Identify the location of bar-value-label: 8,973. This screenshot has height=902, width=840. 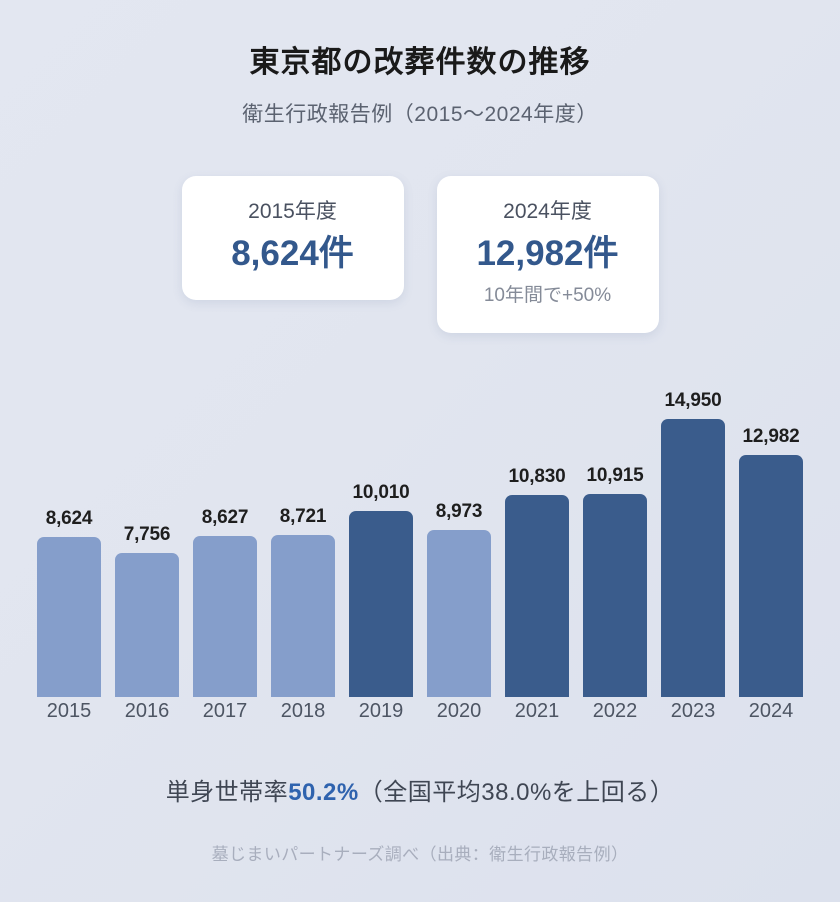
(459, 511).